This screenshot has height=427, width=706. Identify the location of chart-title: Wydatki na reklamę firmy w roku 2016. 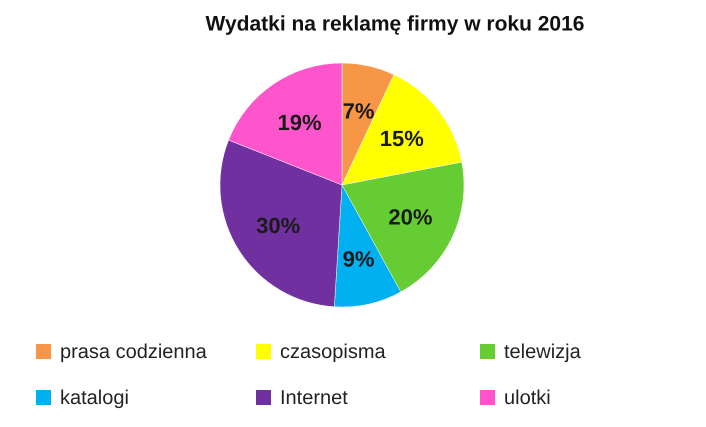
(395, 24).